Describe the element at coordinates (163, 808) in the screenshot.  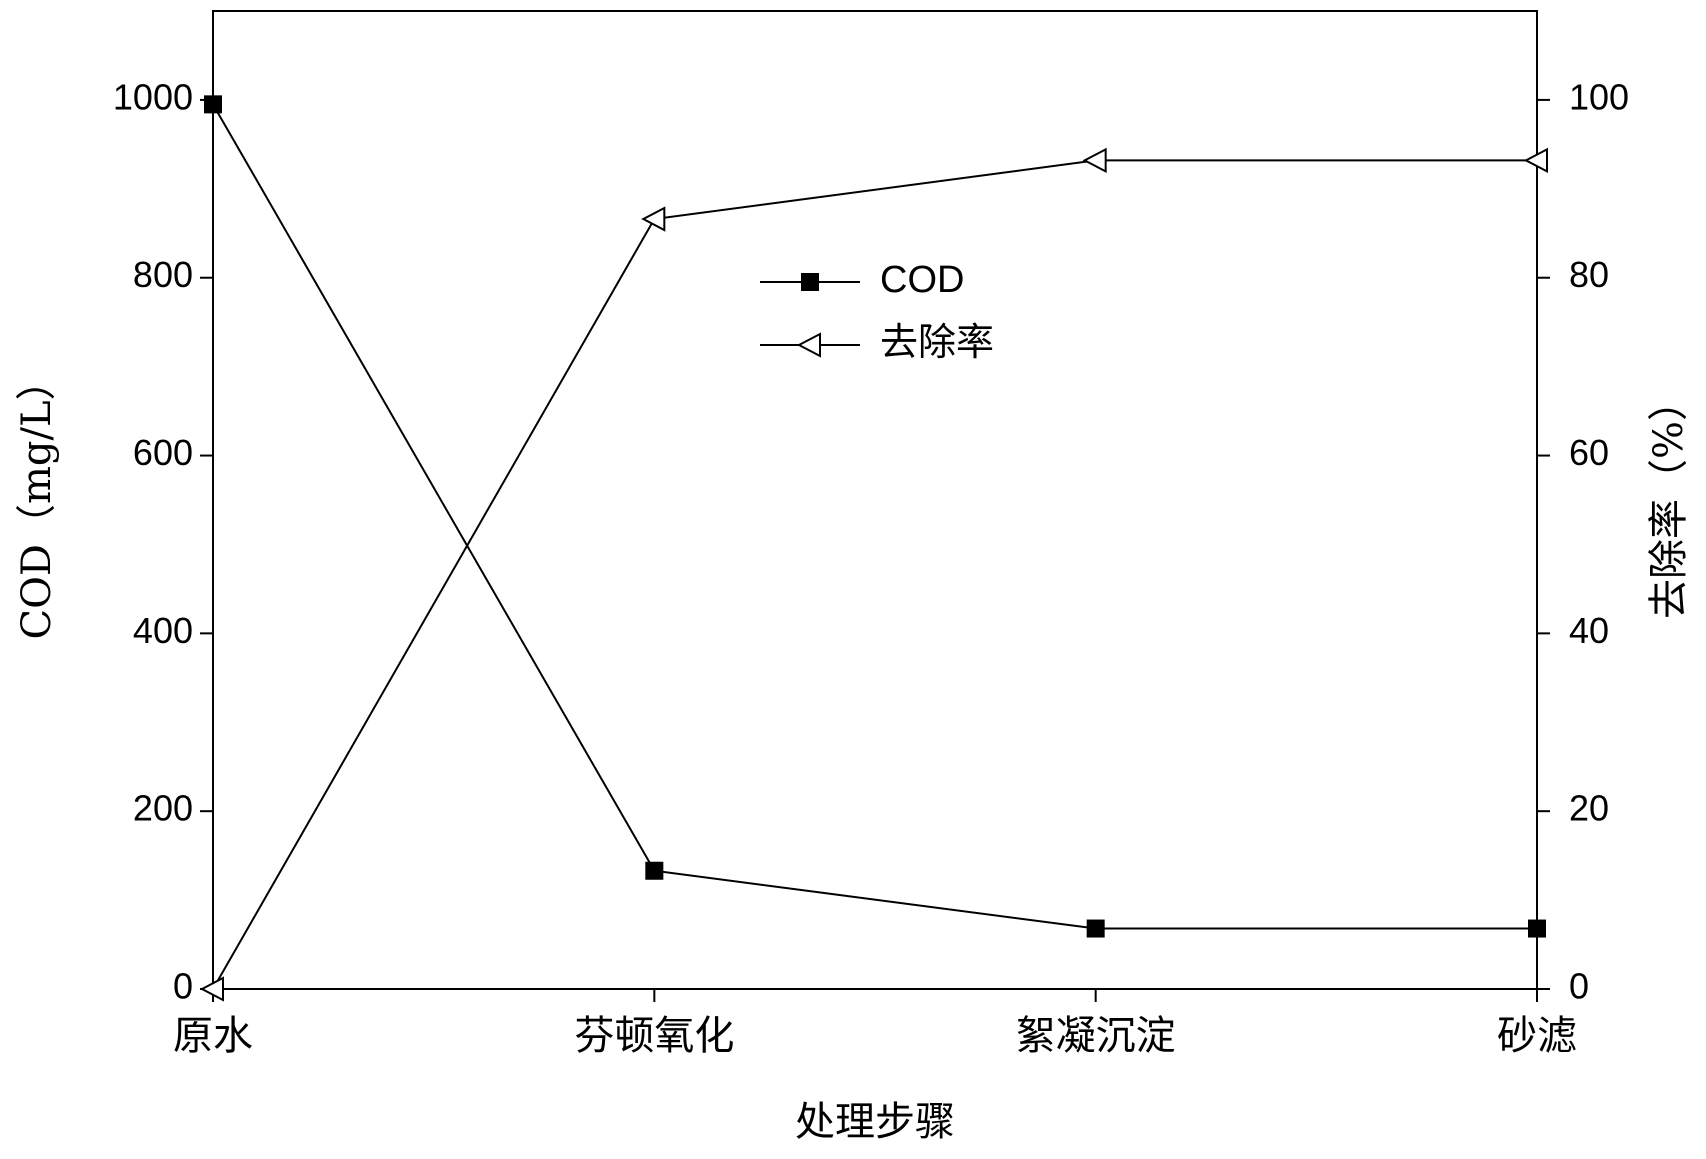
I see `y-tick-label: 200` at that location.